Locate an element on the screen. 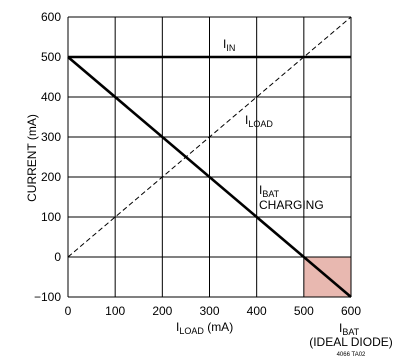 This screenshot has height=360, width=400. ibat-diode-label: IBAT is located at coordinates (349, 329).